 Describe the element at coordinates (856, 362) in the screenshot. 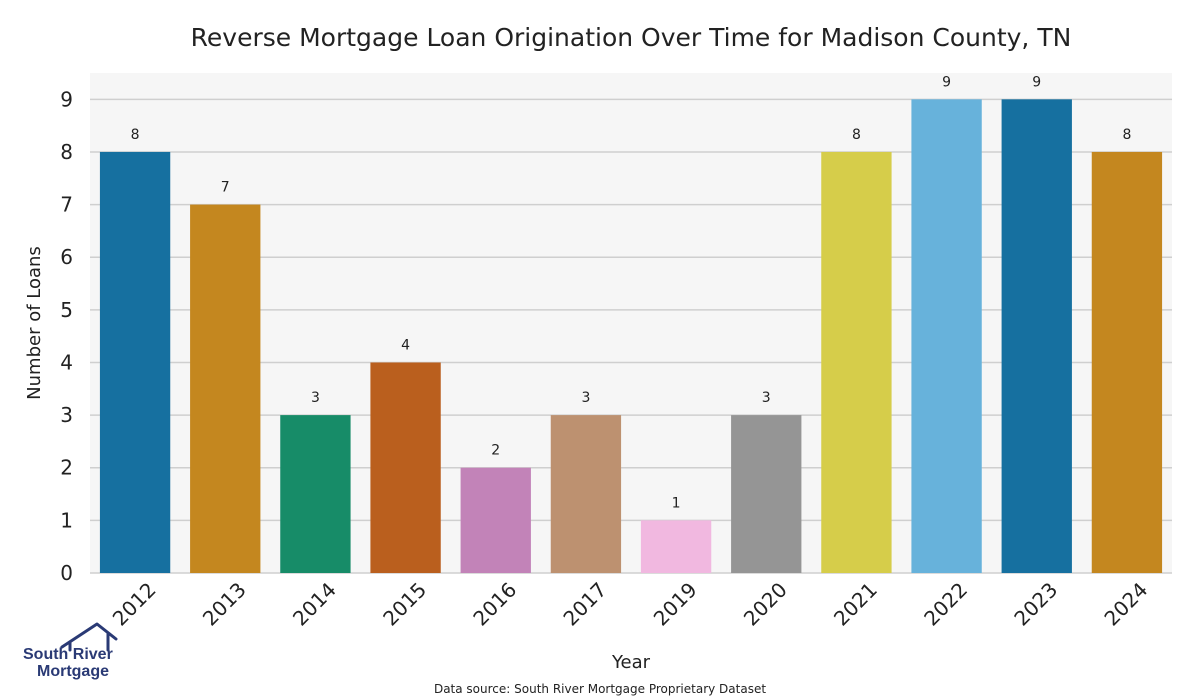

I see `bar-2021` at that location.